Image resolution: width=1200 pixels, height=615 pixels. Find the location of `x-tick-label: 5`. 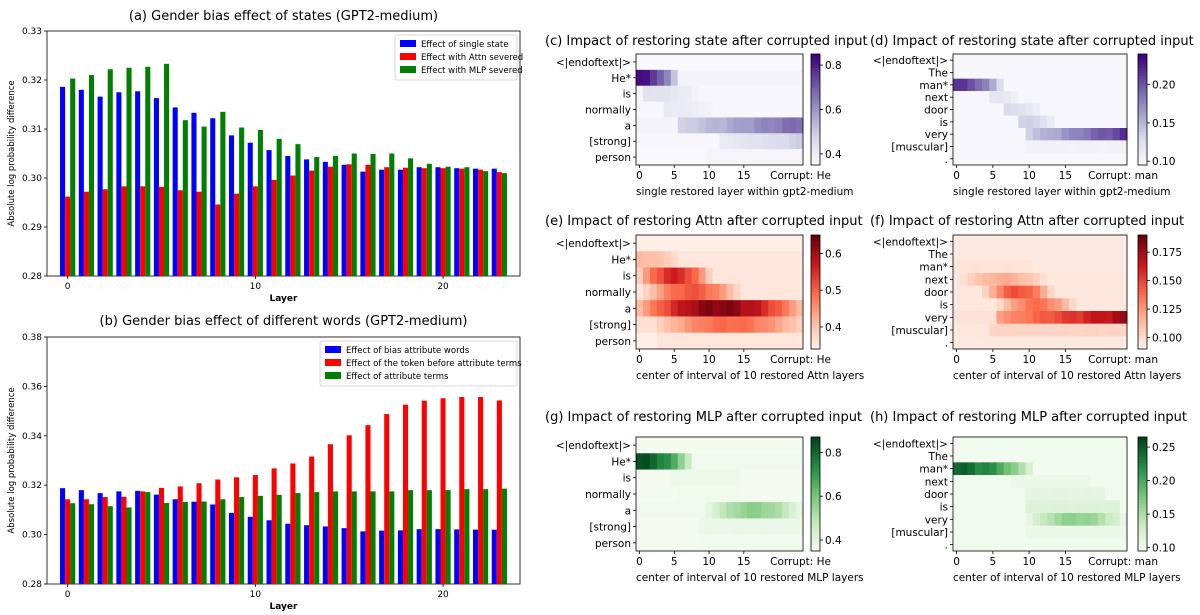

x-tick-label: 5 is located at coordinates (993, 176).